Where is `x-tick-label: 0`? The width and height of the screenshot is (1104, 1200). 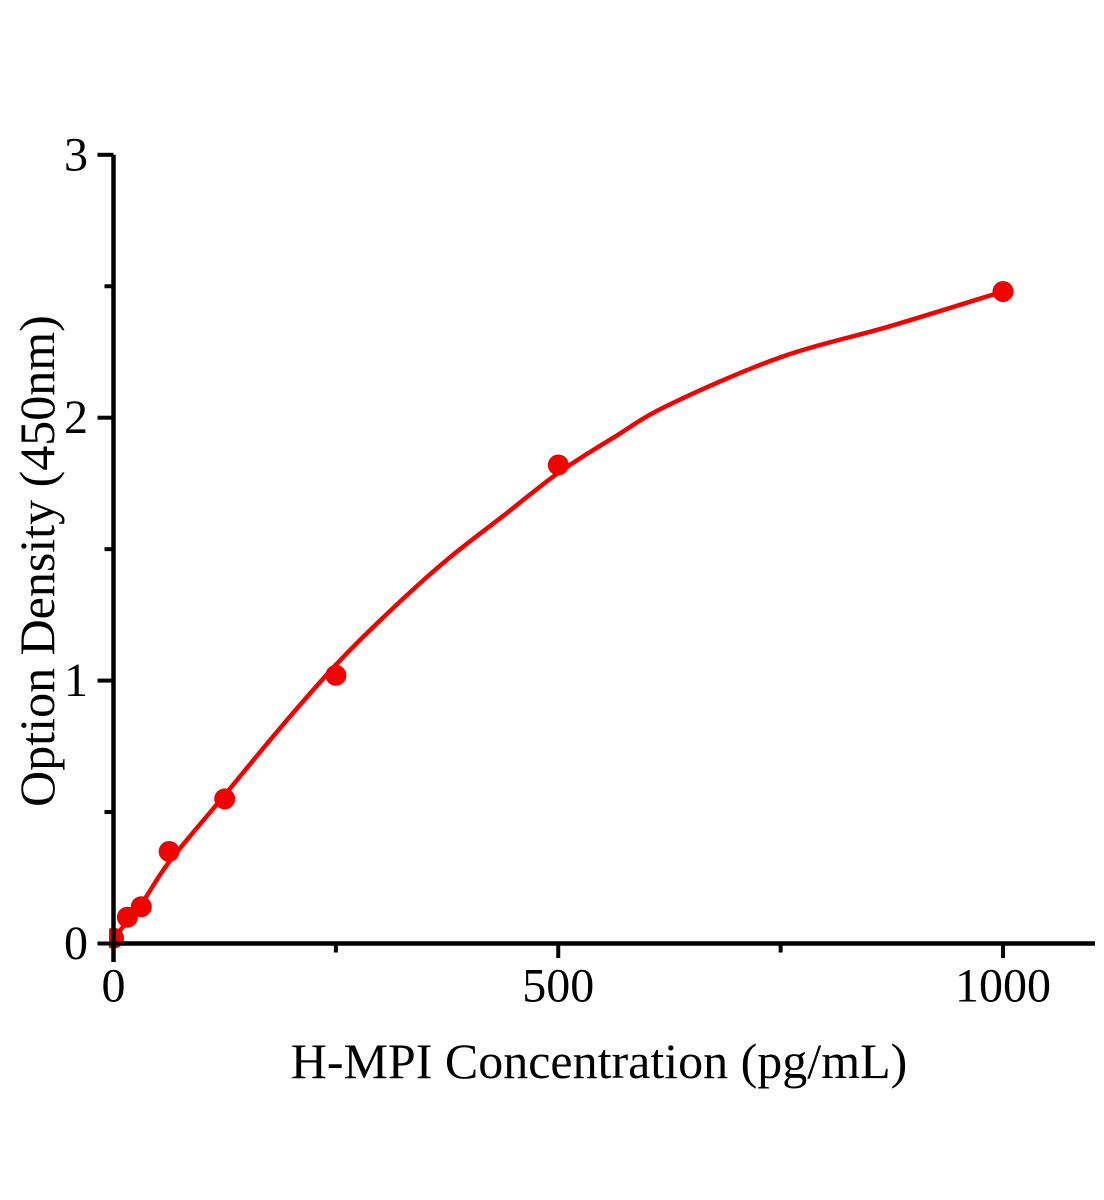
x-tick-label: 0 is located at coordinates (114, 986).